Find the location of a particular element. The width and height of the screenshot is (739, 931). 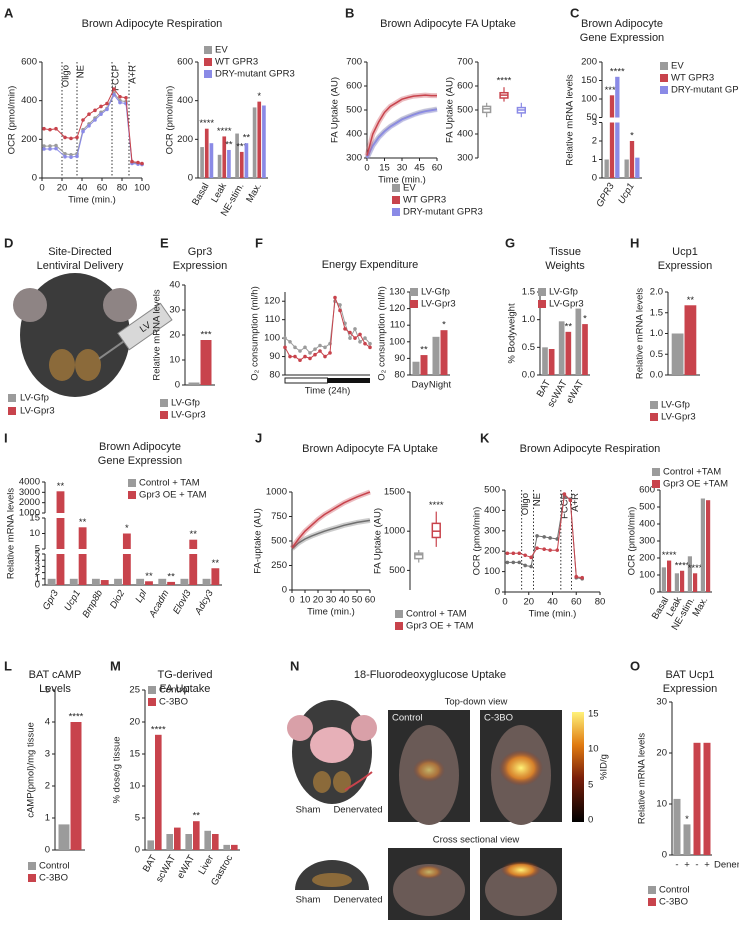

y-tick-label: 400 is located at coordinates (647, 524).